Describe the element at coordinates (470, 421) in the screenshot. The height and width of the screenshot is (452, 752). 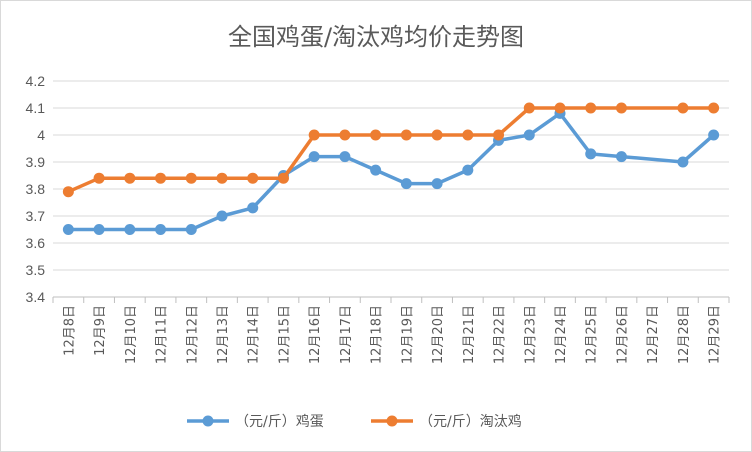
I see `legend-label: （元/斤）淘汰鸡` at that location.